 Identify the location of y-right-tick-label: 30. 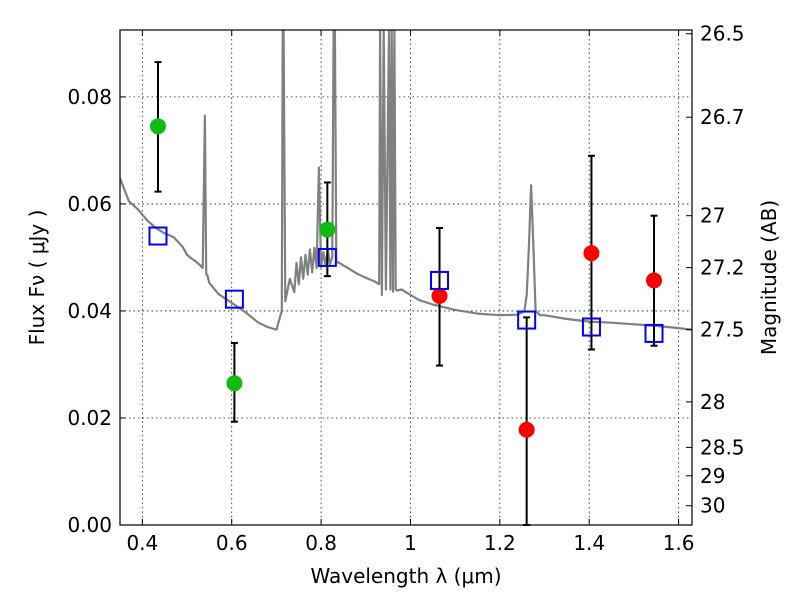
(712, 506).